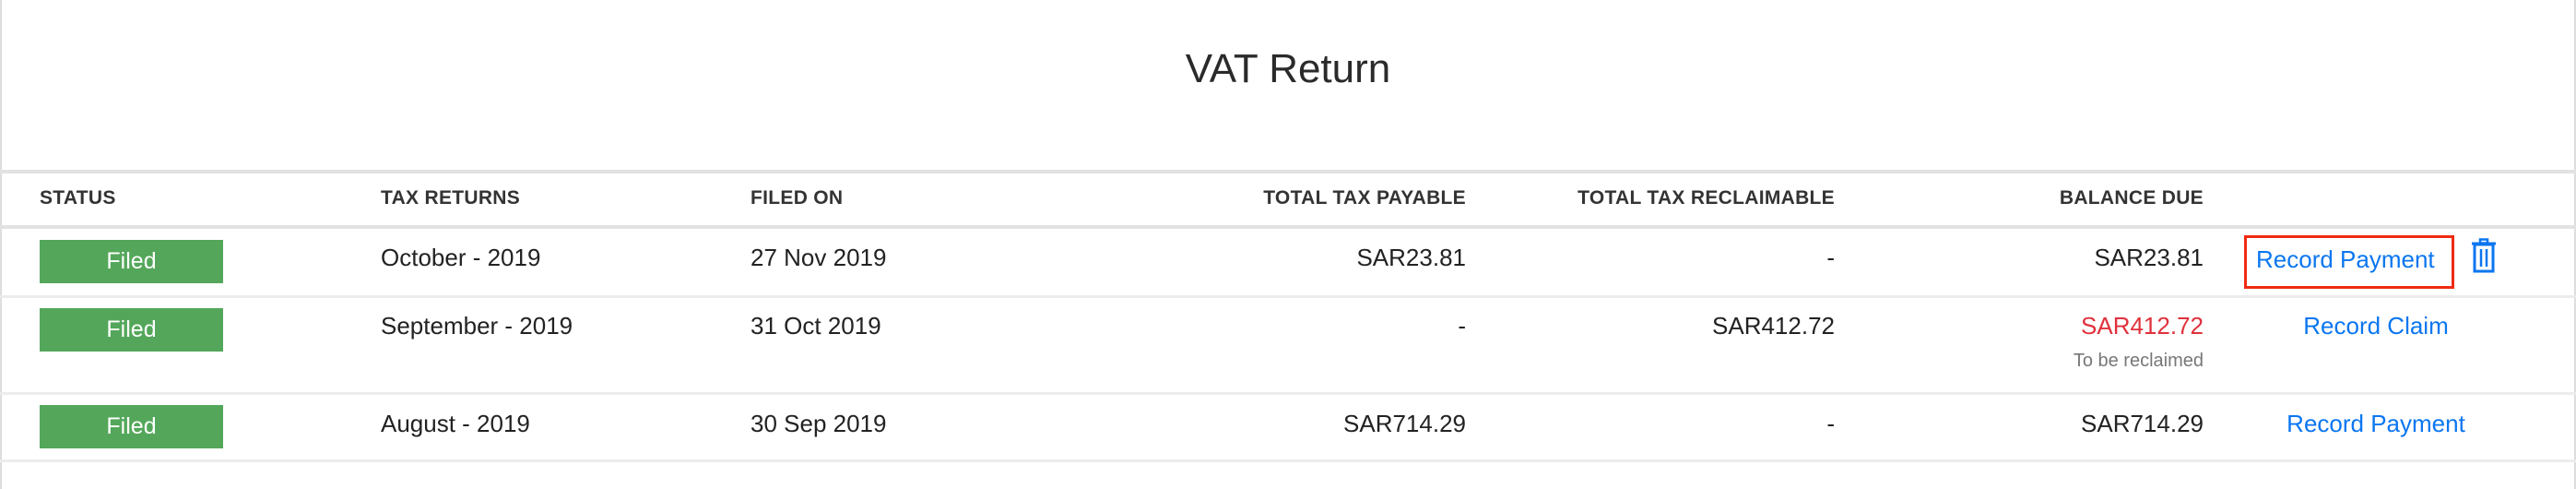  I want to click on record-claim-button: Record Claim, so click(2376, 326).